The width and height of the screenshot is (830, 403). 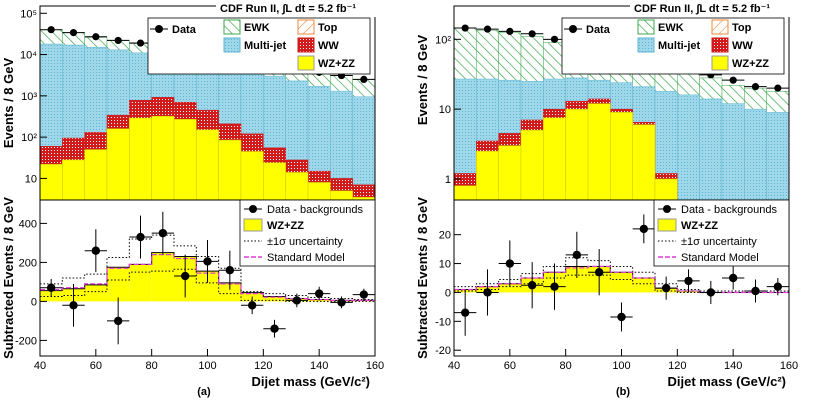 What do you see at coordinates (623, 392) in the screenshot?
I see `panel-b-label: (b)` at bounding box center [623, 392].